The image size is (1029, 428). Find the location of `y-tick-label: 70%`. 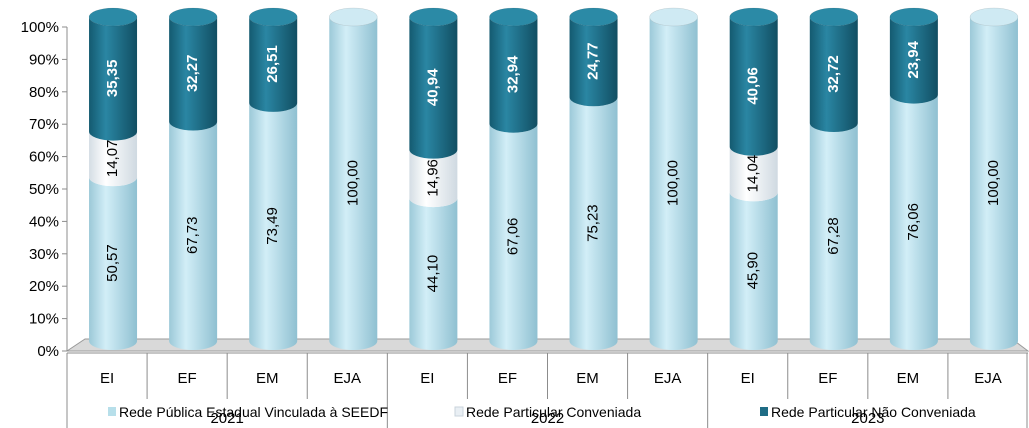

y-tick-label: 70% is located at coordinates (44, 124).